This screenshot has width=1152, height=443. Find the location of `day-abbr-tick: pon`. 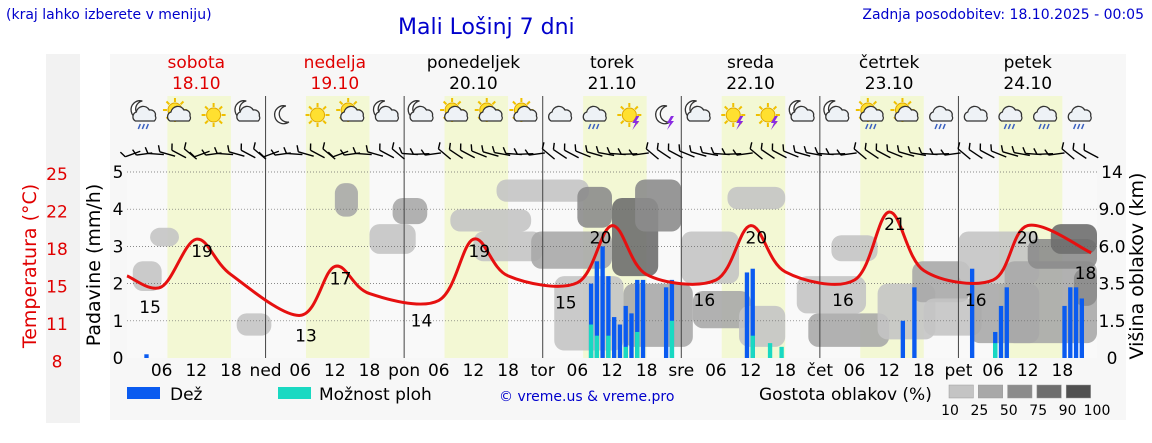

day-abbr-tick: pon is located at coordinates (404, 371).